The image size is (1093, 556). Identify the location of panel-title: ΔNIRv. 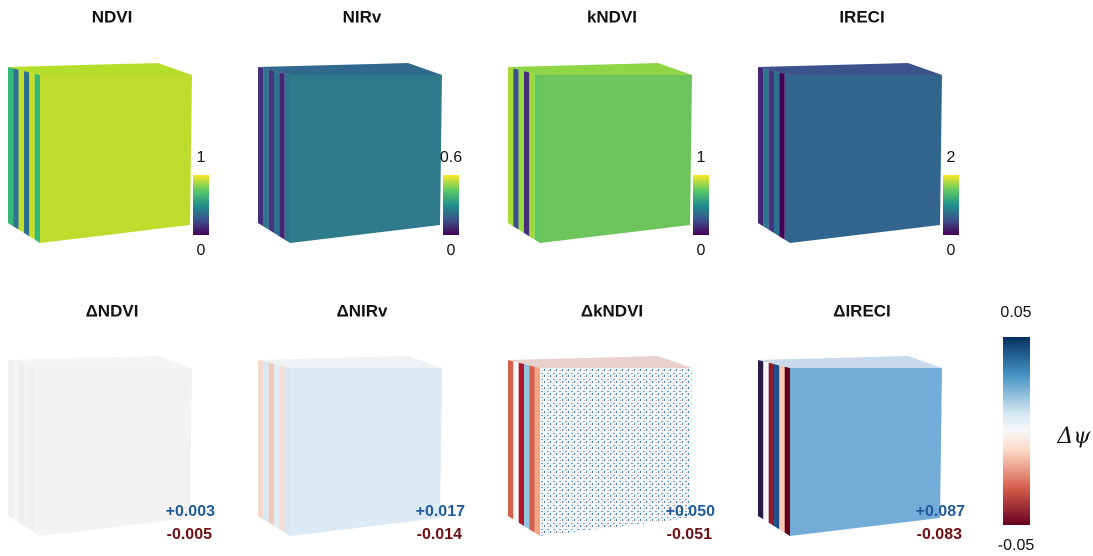
(362, 310).